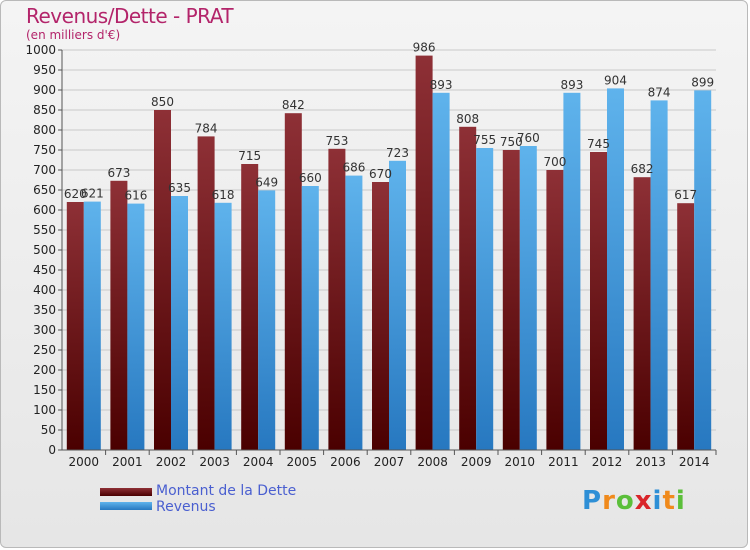 The width and height of the screenshot is (750, 550). Describe the element at coordinates (607, 462) in the screenshot. I see `x-tick-label: 2012` at that location.